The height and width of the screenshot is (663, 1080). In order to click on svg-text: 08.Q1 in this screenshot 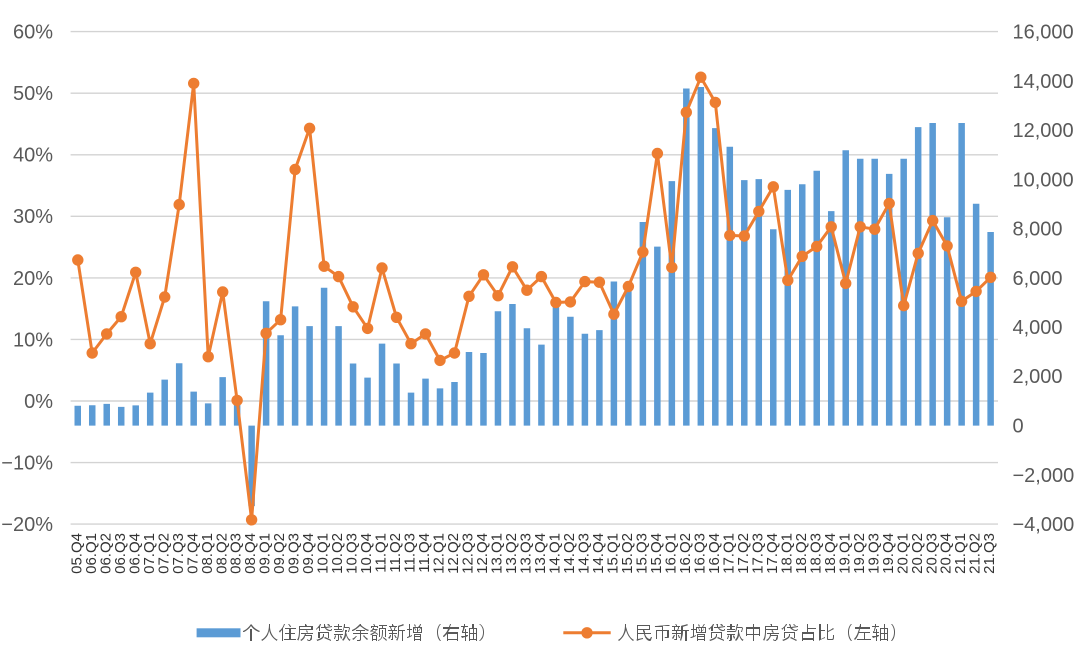, I will do `click(207, 553)`.